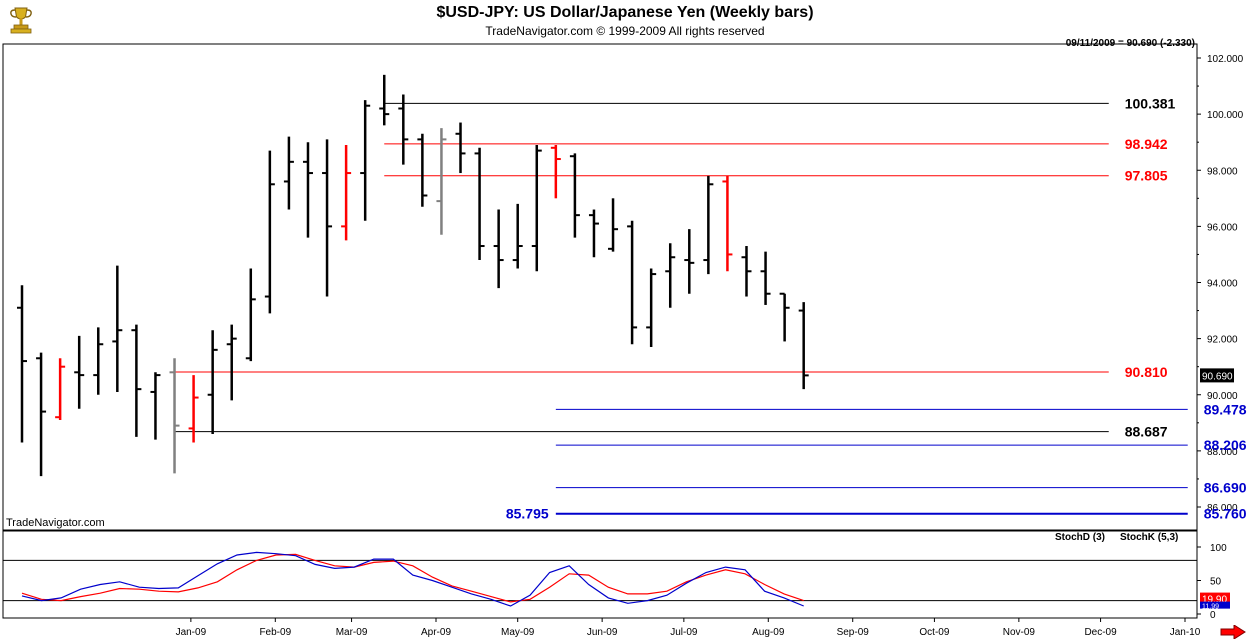 The height and width of the screenshot is (643, 1250). What do you see at coordinates (1216, 582) in the screenshot?
I see `stoch-y-tick-label: 50` at bounding box center [1216, 582].